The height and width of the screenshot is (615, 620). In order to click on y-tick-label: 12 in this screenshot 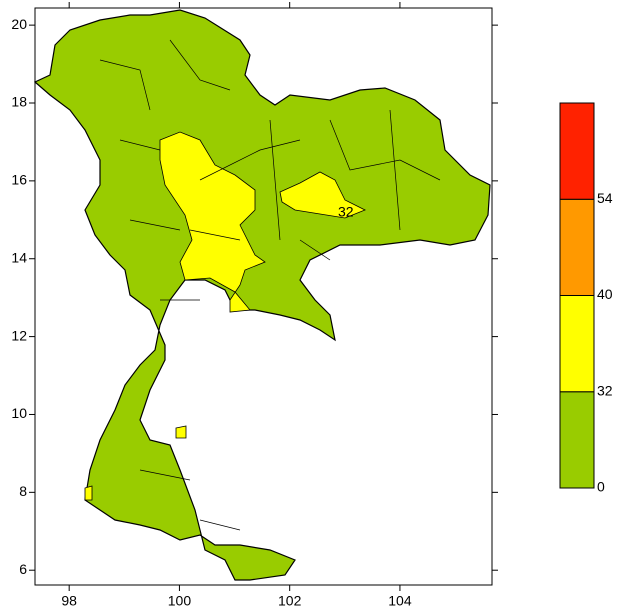, I will do `click(19, 335)`.